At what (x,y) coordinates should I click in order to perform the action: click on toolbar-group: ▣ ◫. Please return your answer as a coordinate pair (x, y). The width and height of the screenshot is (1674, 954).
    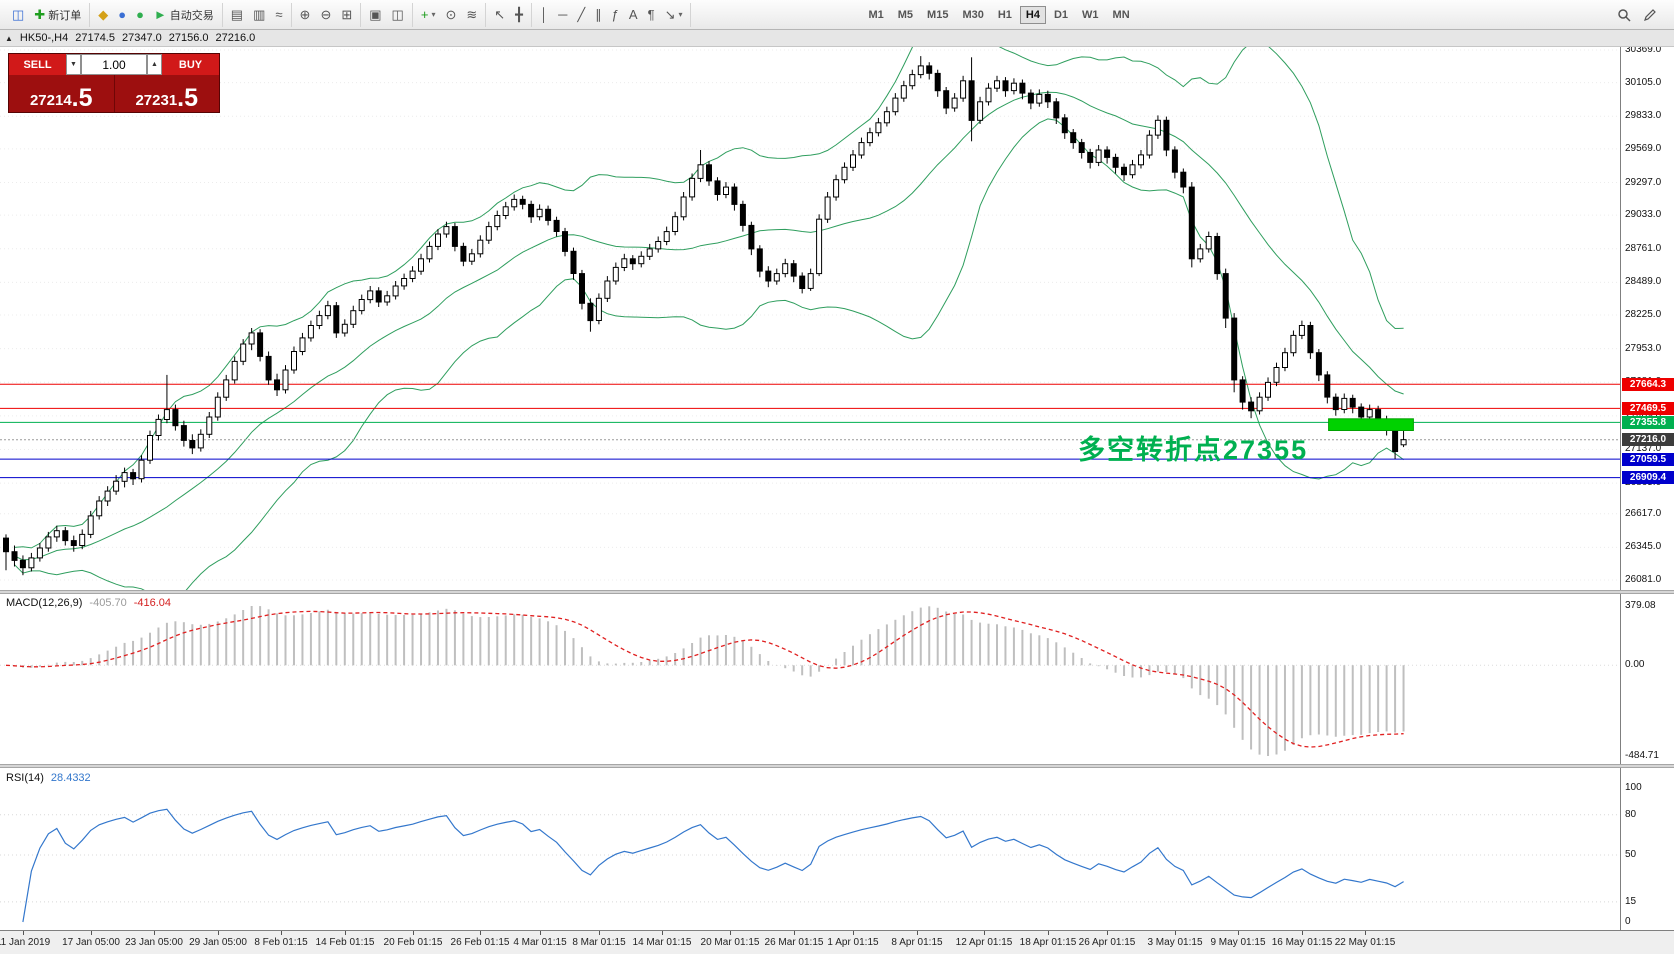
    Looking at the image, I should click on (387, 14).